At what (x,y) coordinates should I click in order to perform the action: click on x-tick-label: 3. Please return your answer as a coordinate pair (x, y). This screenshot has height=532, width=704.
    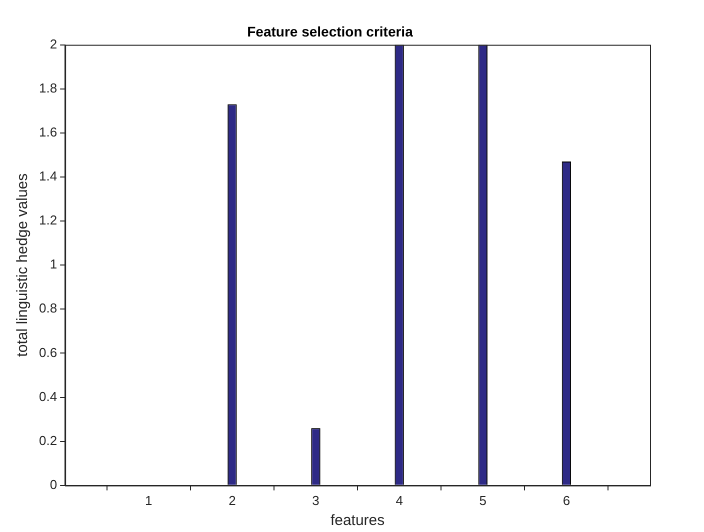
    Looking at the image, I should click on (316, 500).